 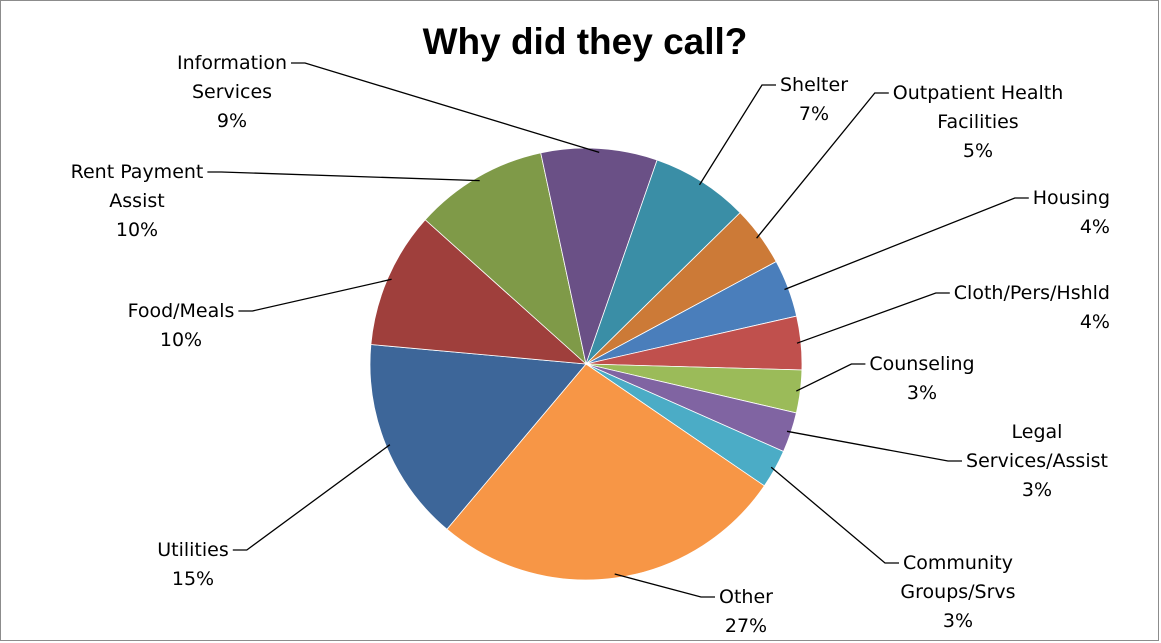 What do you see at coordinates (1037, 432) in the screenshot?
I see `slice-label-4-line-0: Legal` at bounding box center [1037, 432].